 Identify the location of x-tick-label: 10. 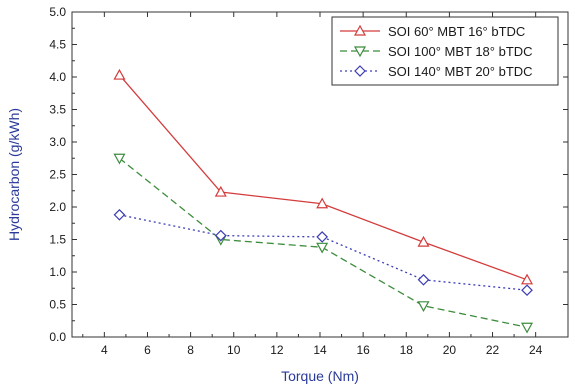
(234, 350).